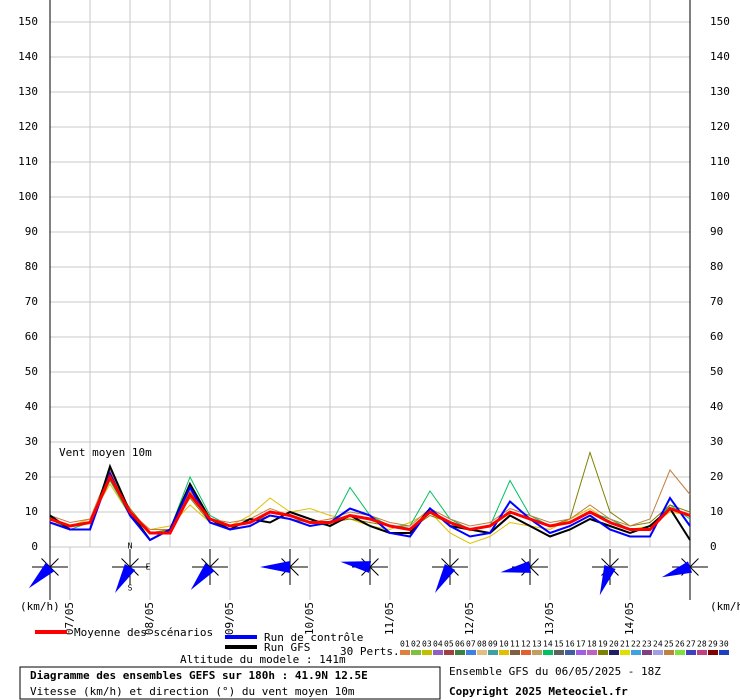 The height and width of the screenshot is (700, 740). I want to click on y-tick-label-right: 90, so click(716, 231).